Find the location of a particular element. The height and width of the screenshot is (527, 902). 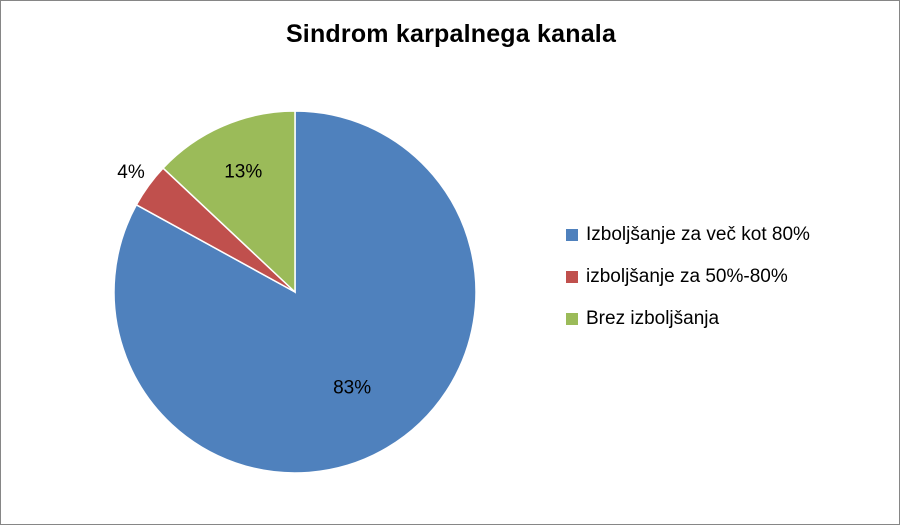

legend-item-no-improvement: Brez izboljšanja is located at coordinates (688, 319).